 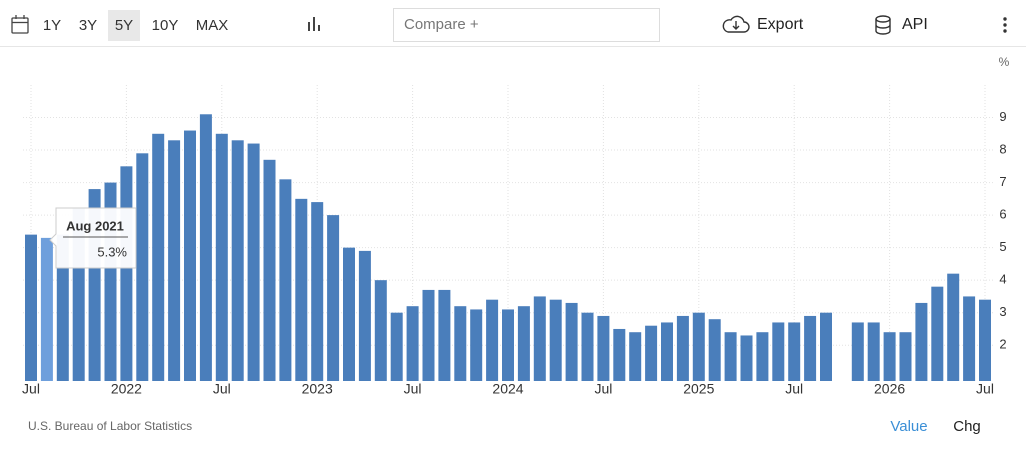 What do you see at coordinates (526, 25) in the screenshot?
I see `compare-input` at bounding box center [526, 25].